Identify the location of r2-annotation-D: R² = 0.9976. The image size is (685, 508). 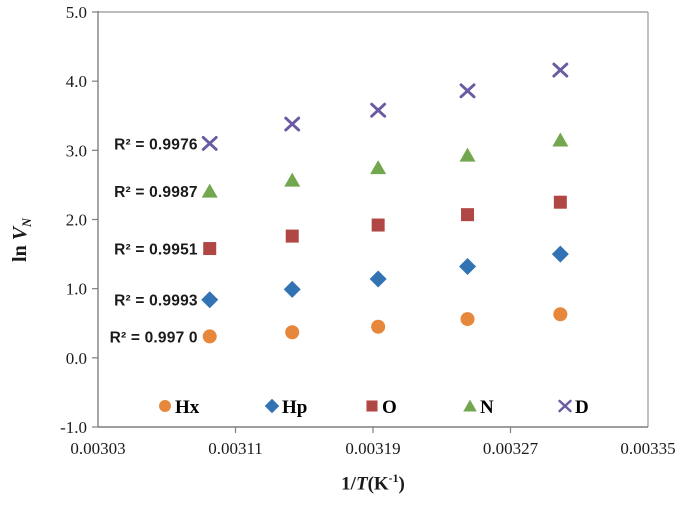
(156, 144).